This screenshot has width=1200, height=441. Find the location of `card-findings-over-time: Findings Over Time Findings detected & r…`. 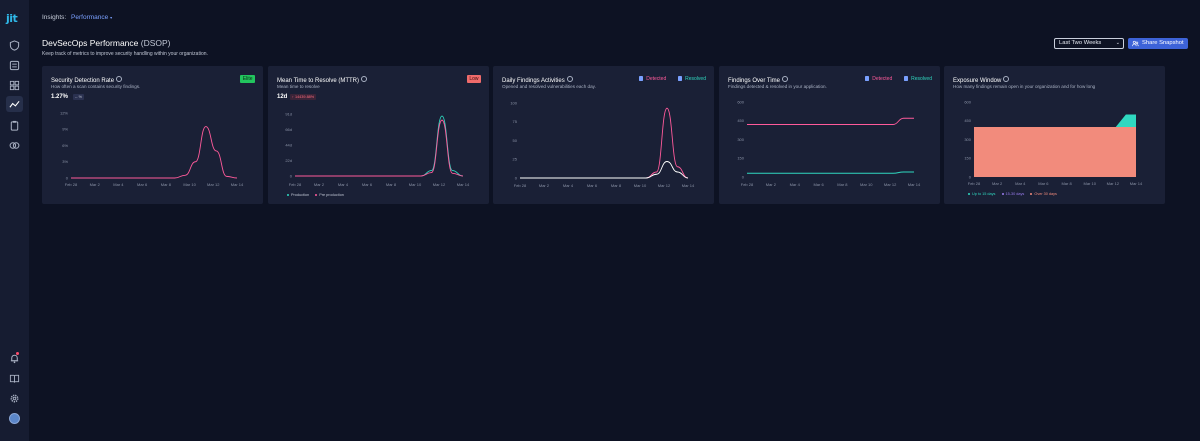

card-findings-over-time: Findings Over Time Findings detected & r… is located at coordinates (829, 135).